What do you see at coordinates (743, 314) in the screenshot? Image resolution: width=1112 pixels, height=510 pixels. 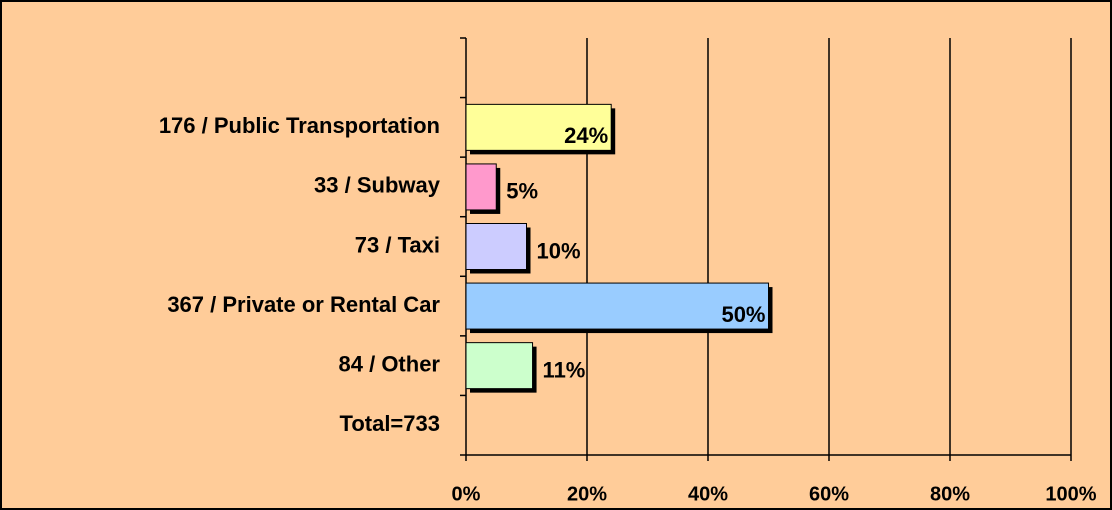 I see `value-label: 50%` at bounding box center [743, 314].